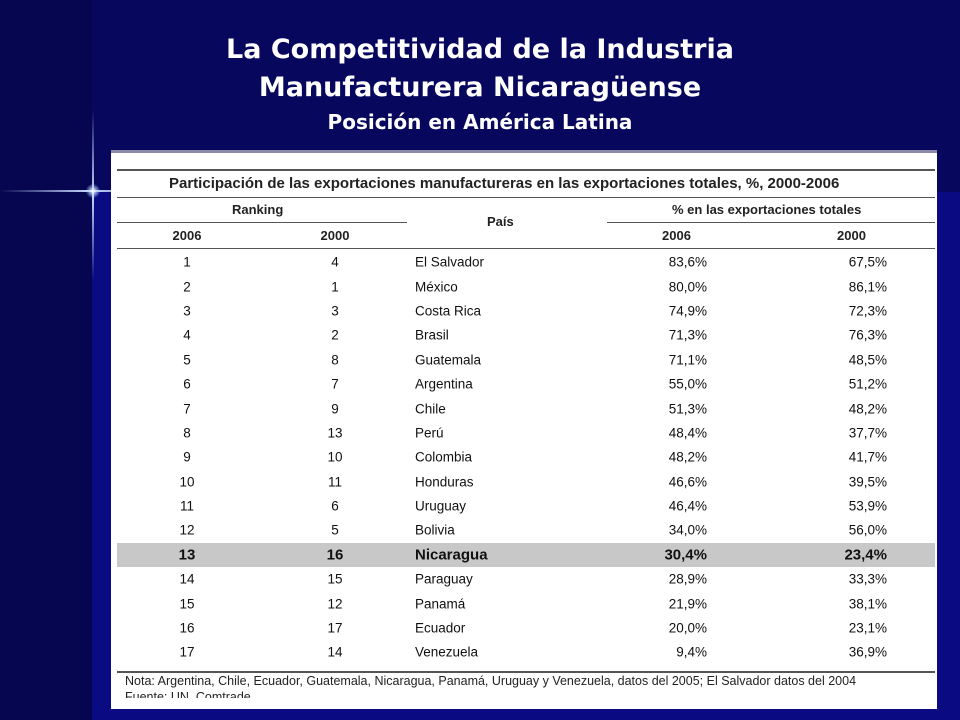 This screenshot has height=720, width=960. I want to click on pct-2000-cell: 38,1%, so click(867, 604).